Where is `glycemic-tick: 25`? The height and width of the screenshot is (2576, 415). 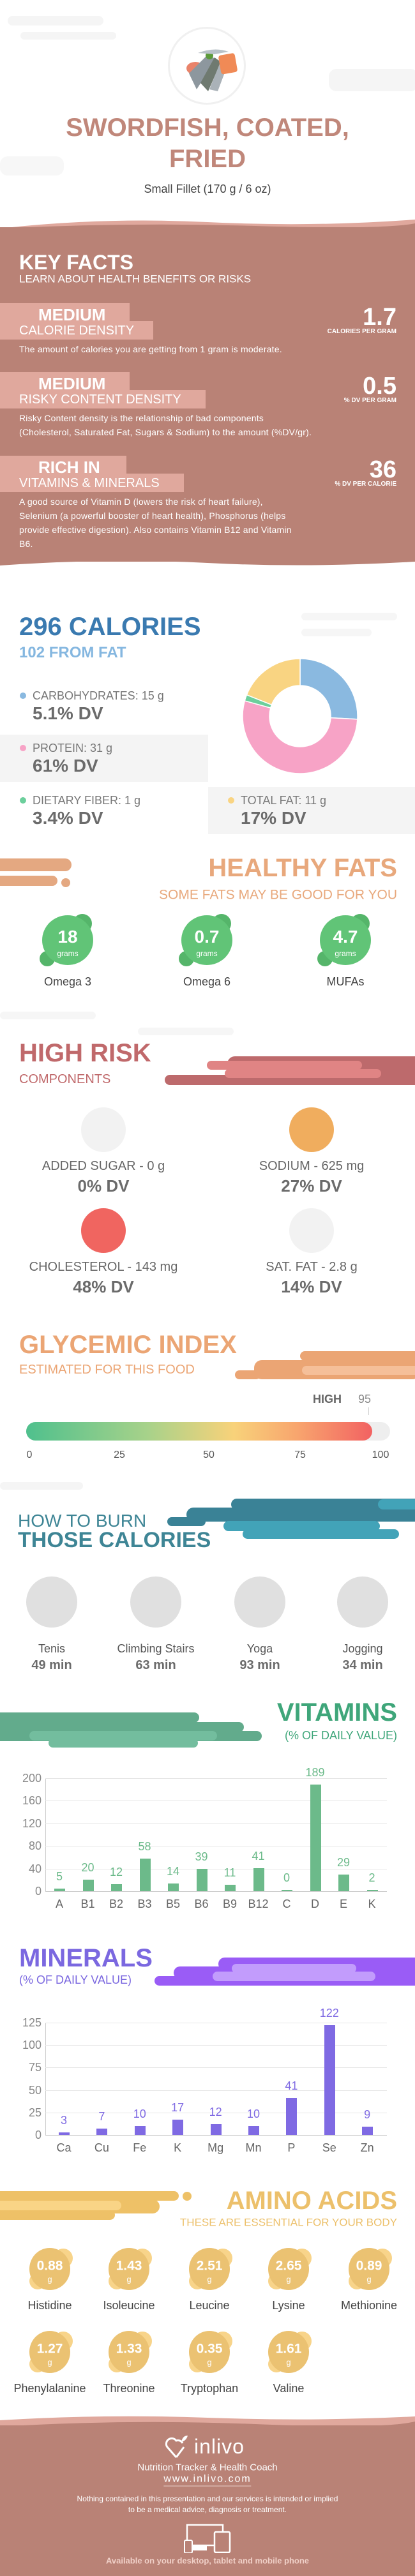 glycemic-tick: 25 is located at coordinates (119, 1454).